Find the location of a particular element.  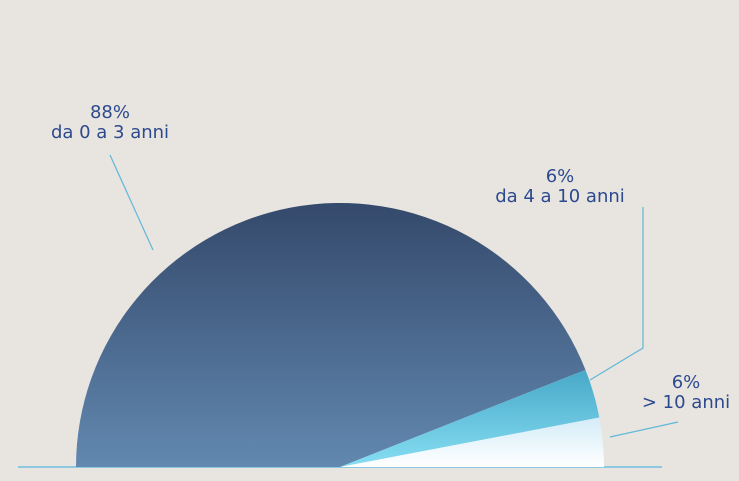

value-label: 88% is located at coordinates (110, 112).